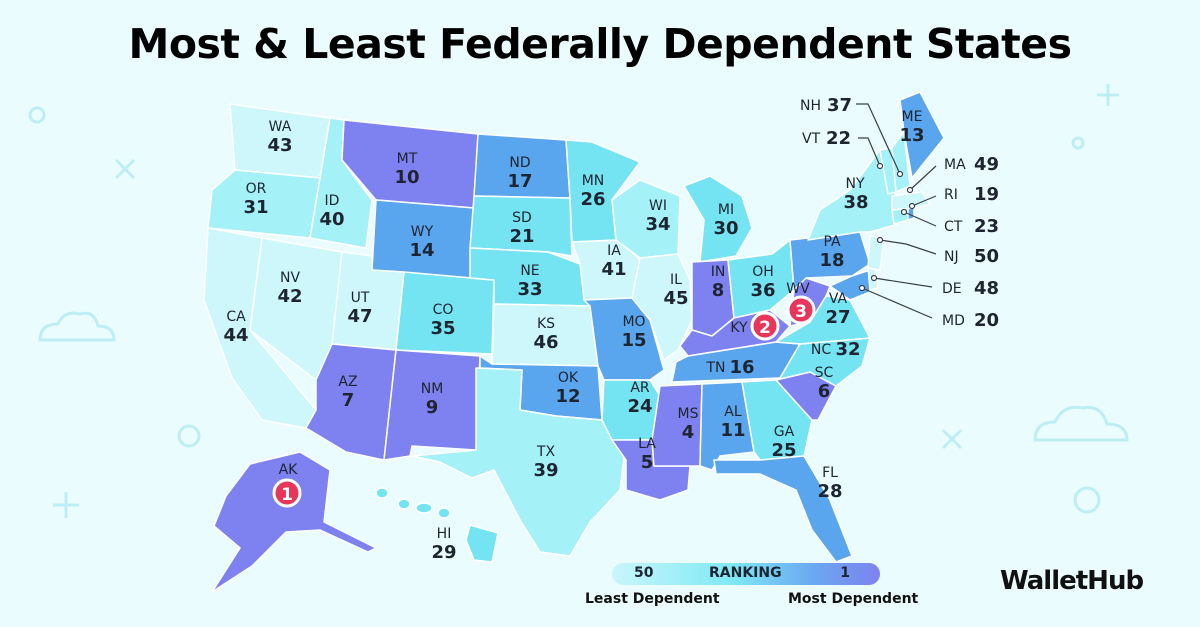 This screenshot has width=1200, height=627. What do you see at coordinates (644, 573) in the screenshot?
I see `legend-low-value: 50` at bounding box center [644, 573].